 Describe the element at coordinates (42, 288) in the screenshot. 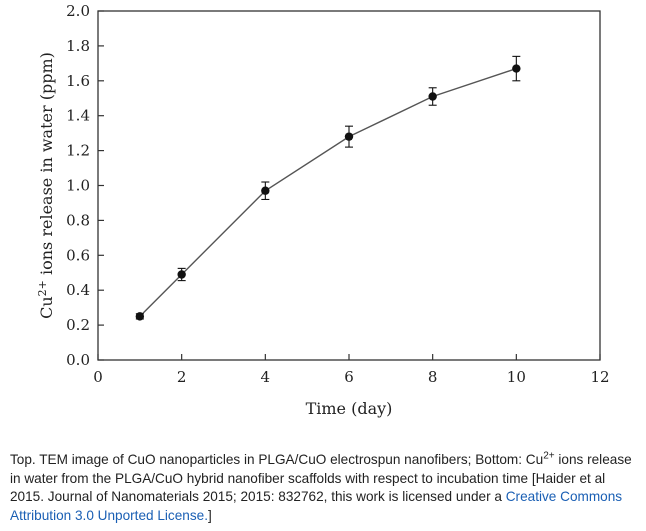

I see `y-axis-title-superscript: 2+` at that location.